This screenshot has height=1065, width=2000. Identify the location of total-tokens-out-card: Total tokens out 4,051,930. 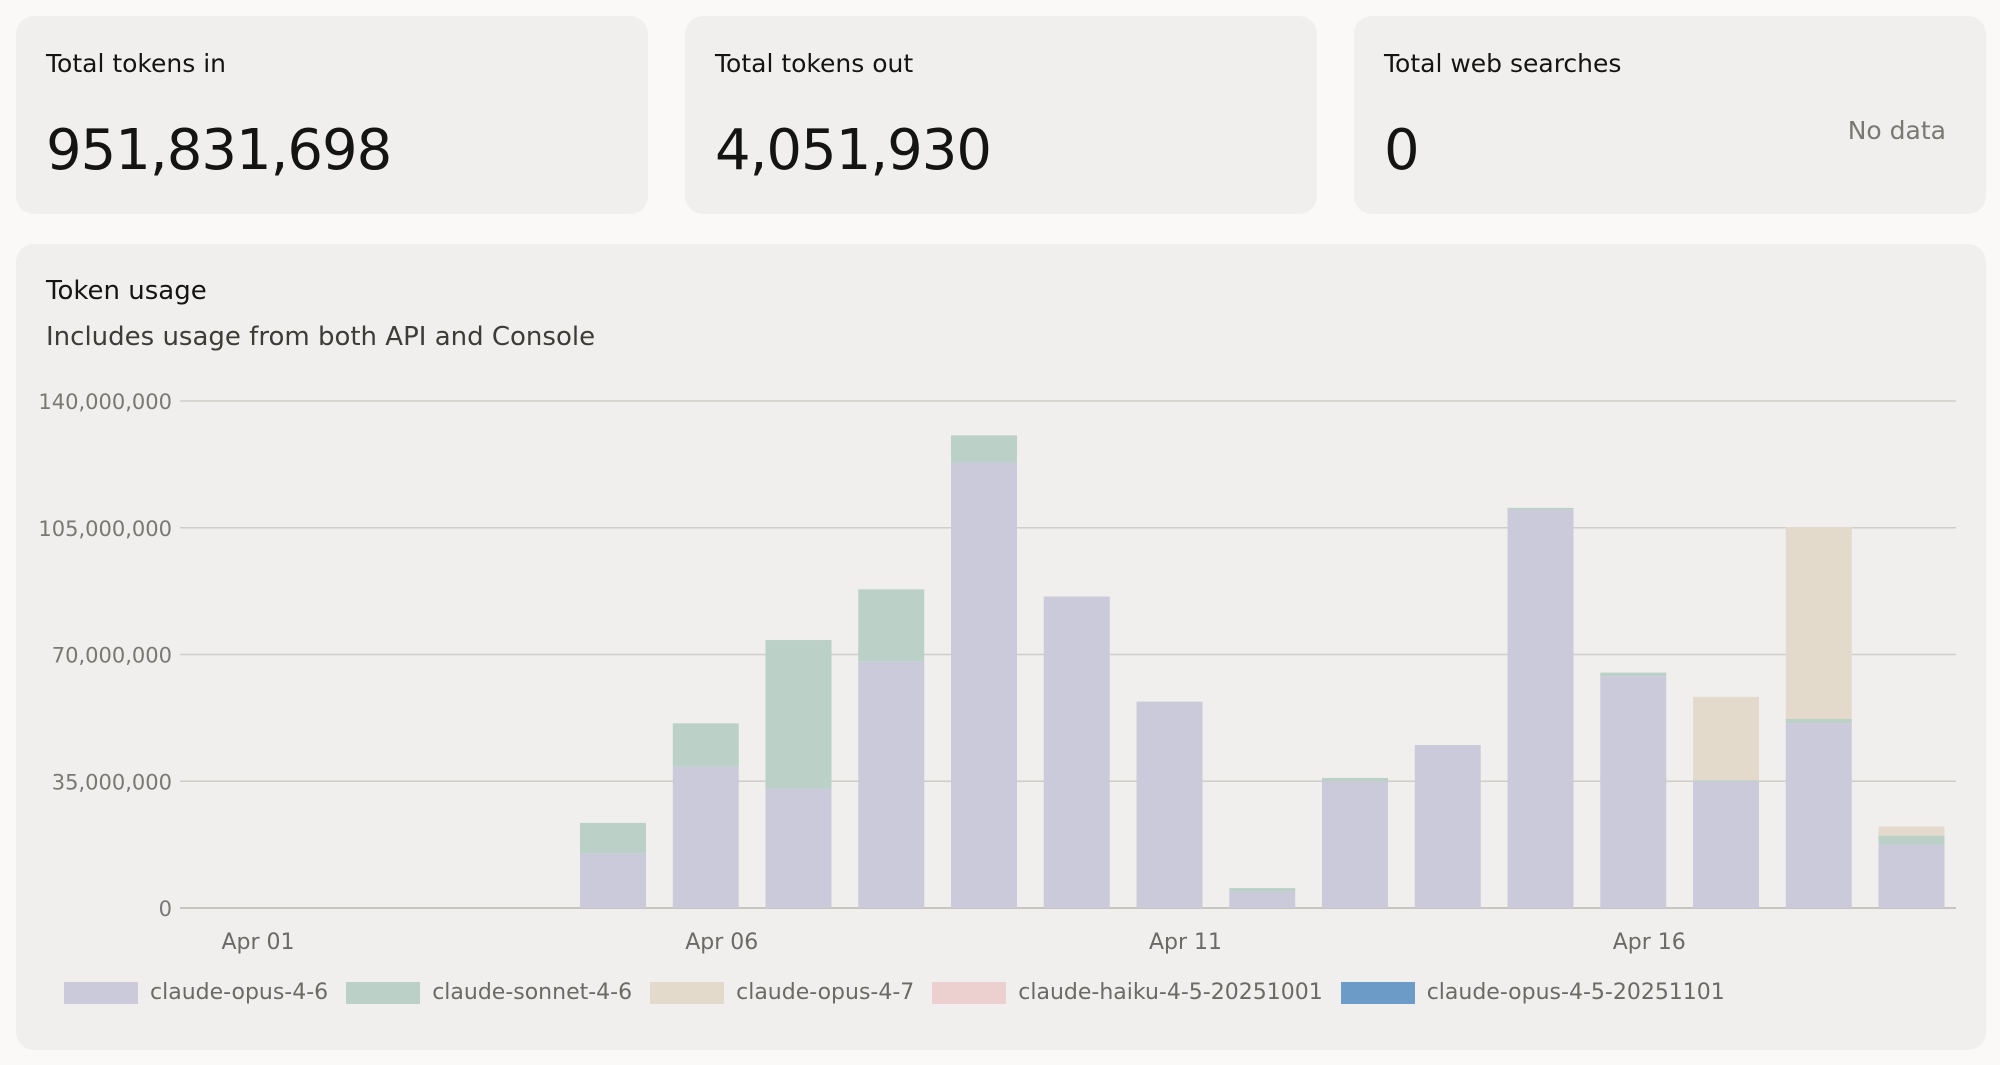
(1001, 115).